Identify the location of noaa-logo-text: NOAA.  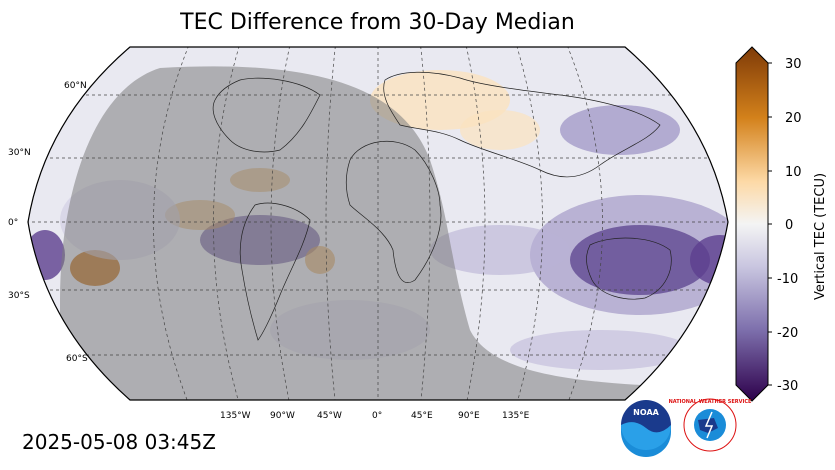
(646, 412).